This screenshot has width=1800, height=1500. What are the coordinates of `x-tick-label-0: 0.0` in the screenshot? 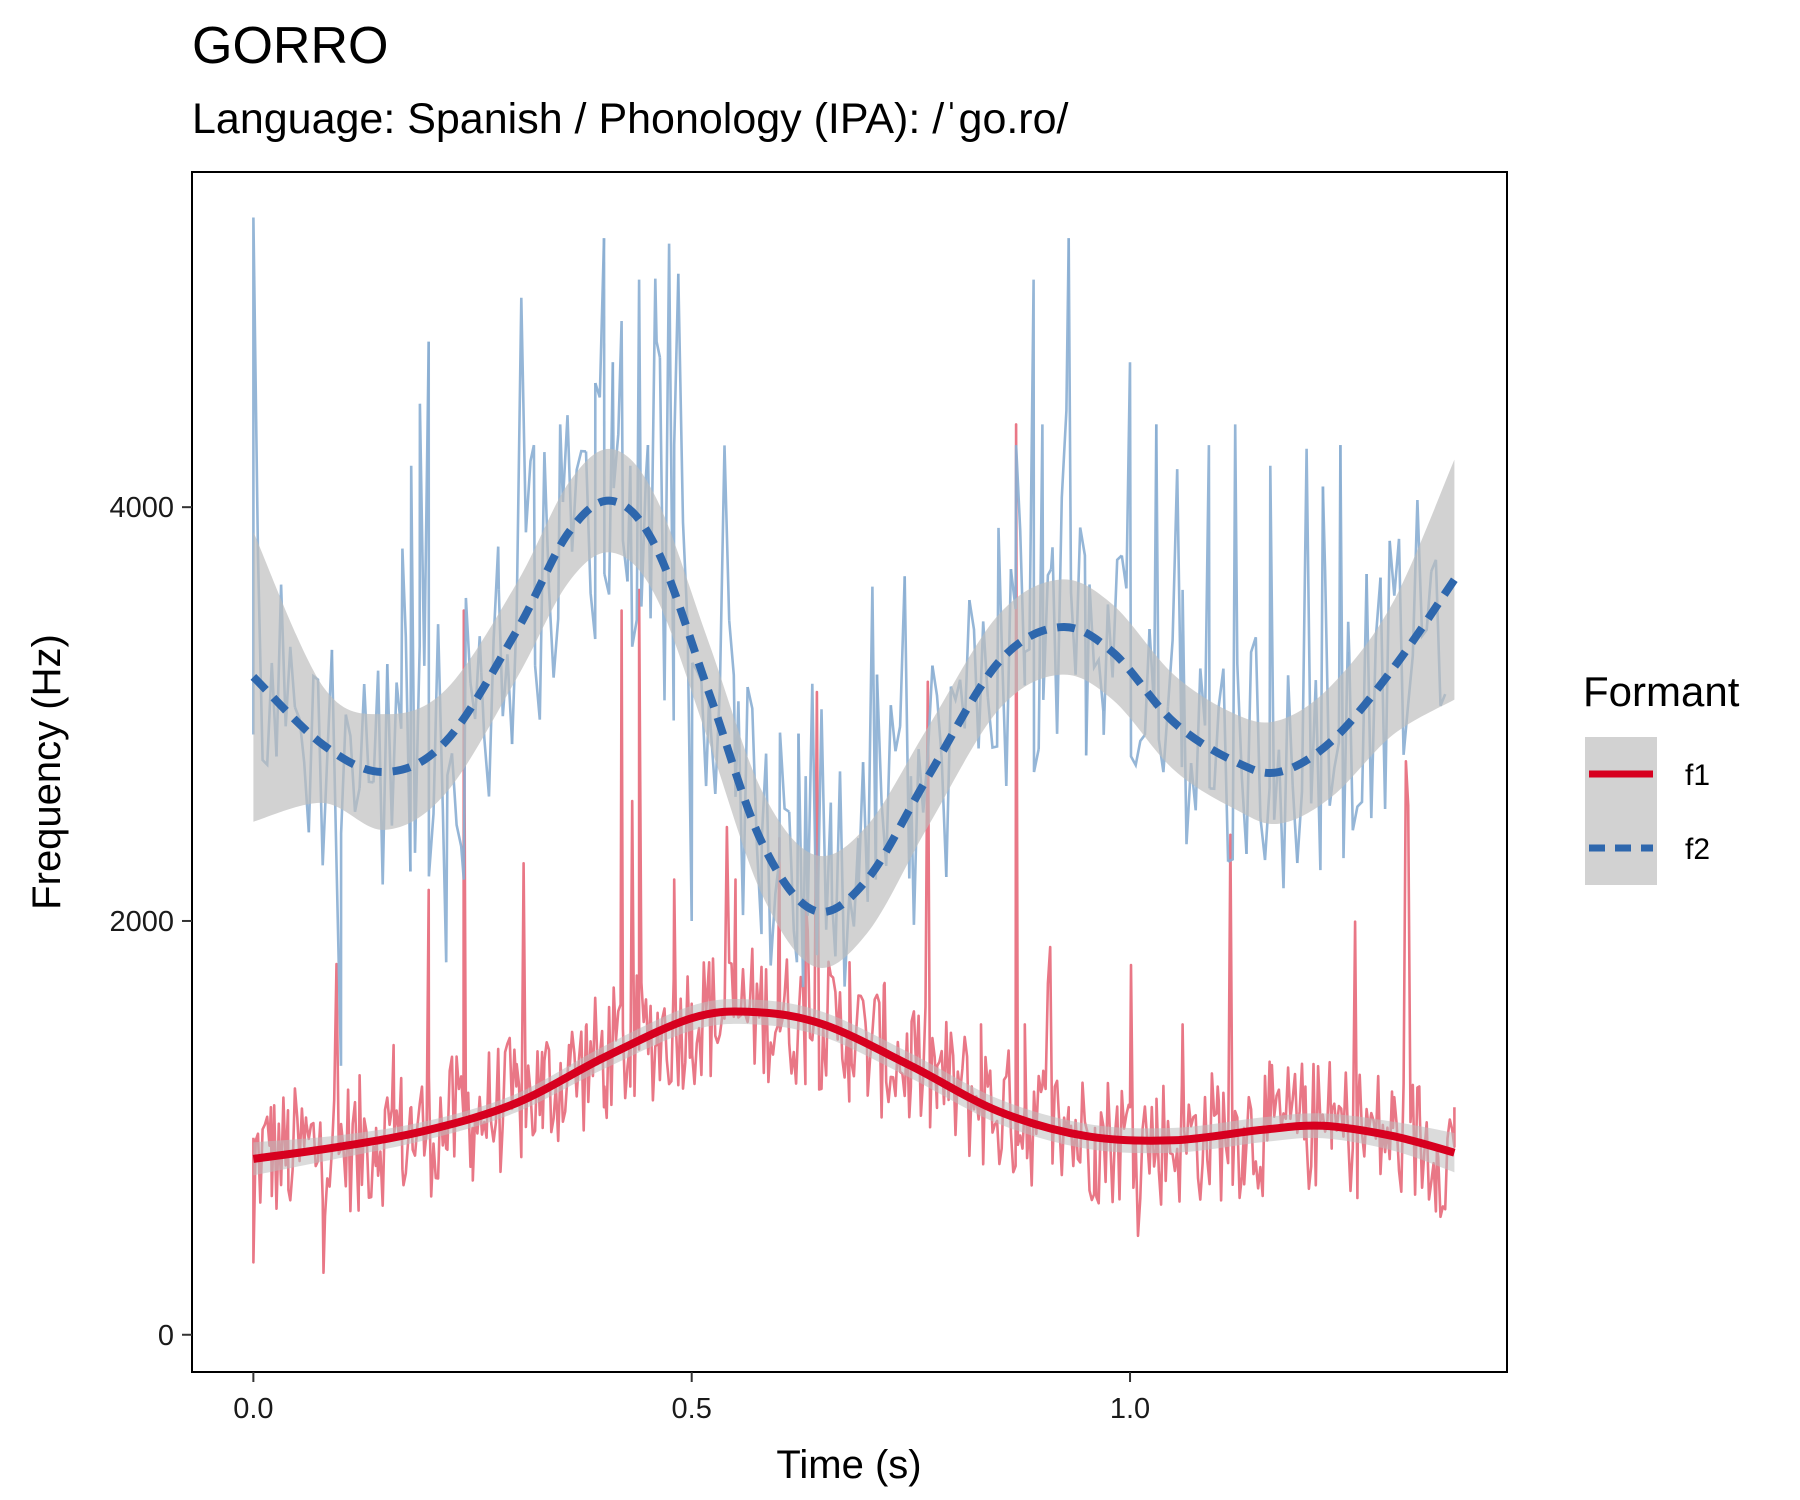 It's located at (253, 1409).